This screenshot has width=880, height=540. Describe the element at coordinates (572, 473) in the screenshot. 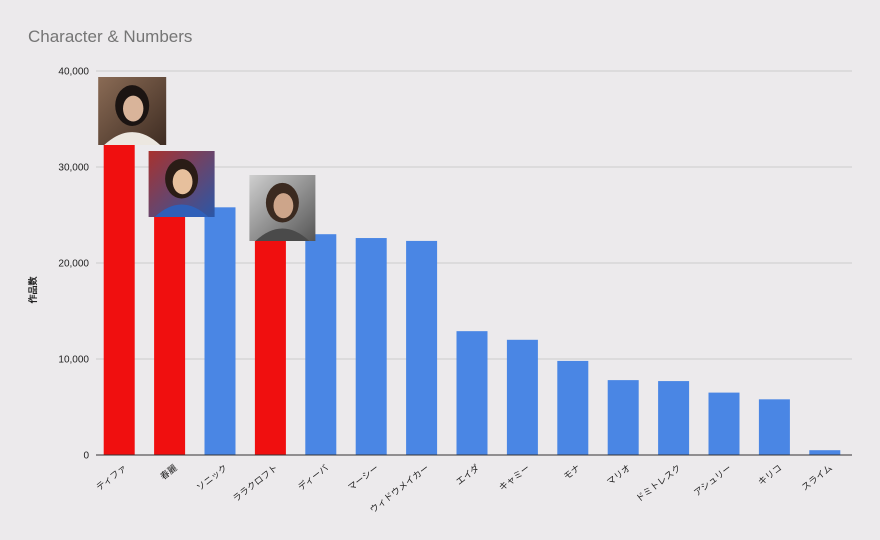

I see `x-tick-label: モナ` at that location.